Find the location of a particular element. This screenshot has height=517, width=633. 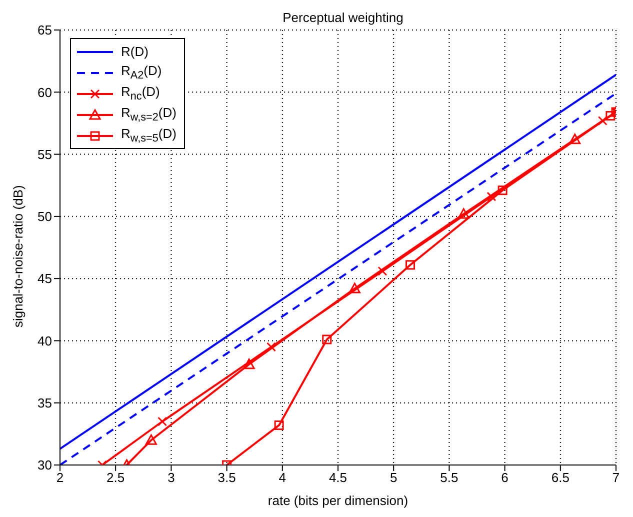

x-tick-label: 2 is located at coordinates (60, 478).